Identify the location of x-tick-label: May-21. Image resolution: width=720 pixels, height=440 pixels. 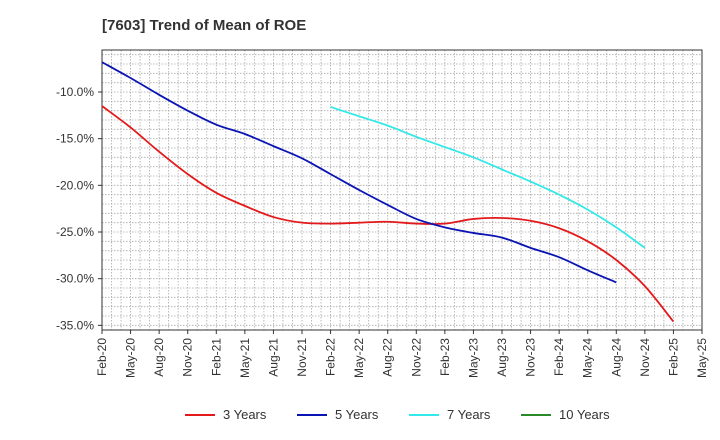
(245, 358).